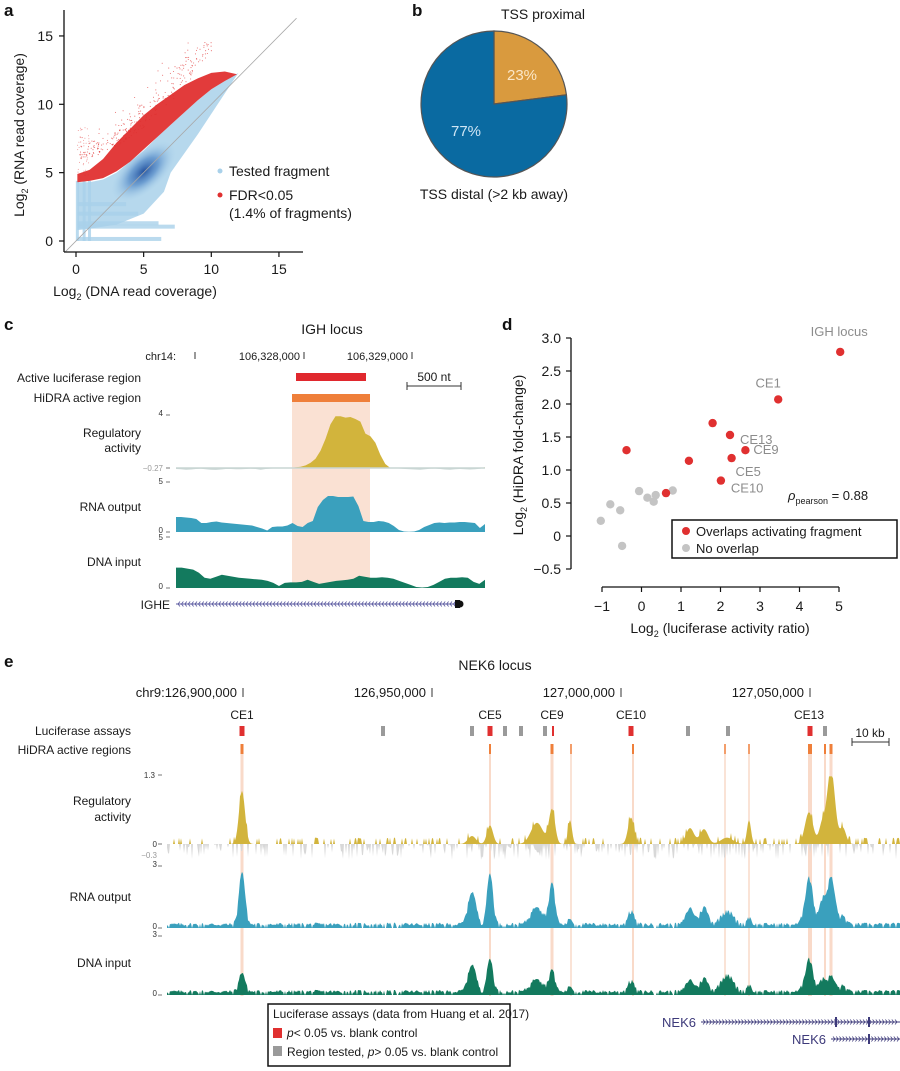  What do you see at coordinates (870, 742) in the screenshot?
I see `panel-e-scalebar` at bounding box center [870, 742].